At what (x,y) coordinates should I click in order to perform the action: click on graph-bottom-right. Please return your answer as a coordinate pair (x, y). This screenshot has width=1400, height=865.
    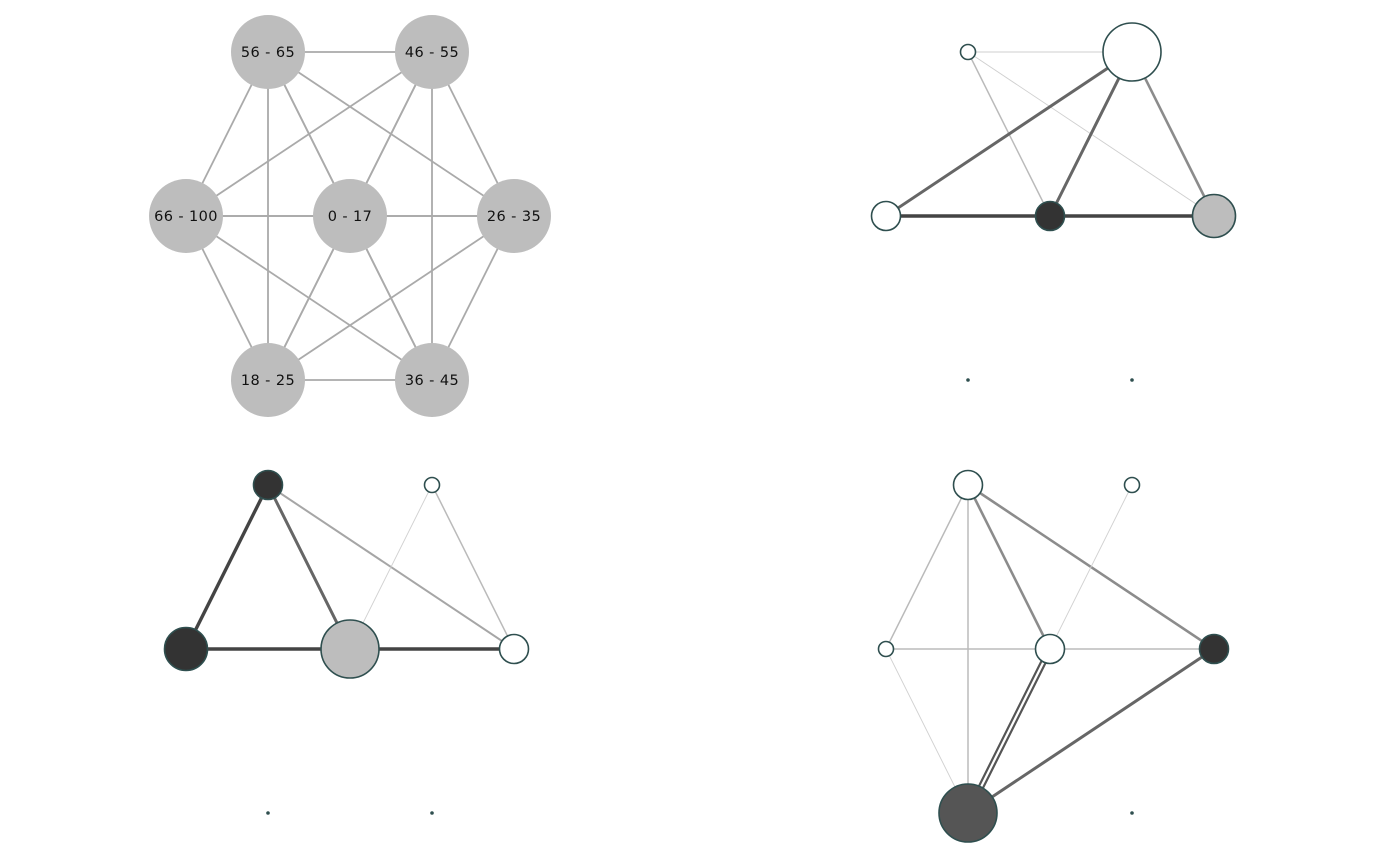
    Looking at the image, I should click on (1053, 656).